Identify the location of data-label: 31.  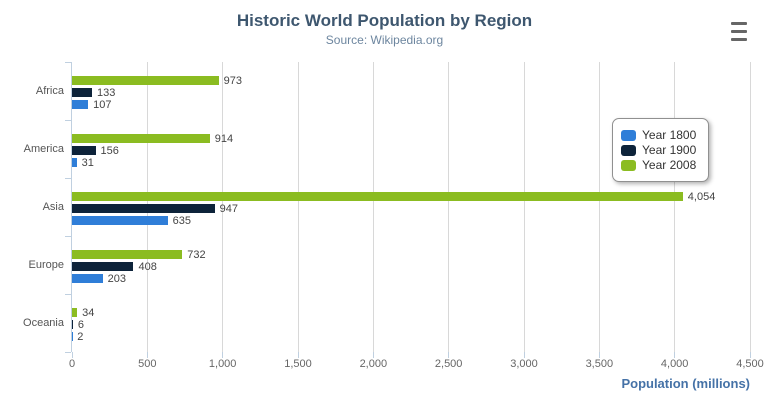
(87, 163).